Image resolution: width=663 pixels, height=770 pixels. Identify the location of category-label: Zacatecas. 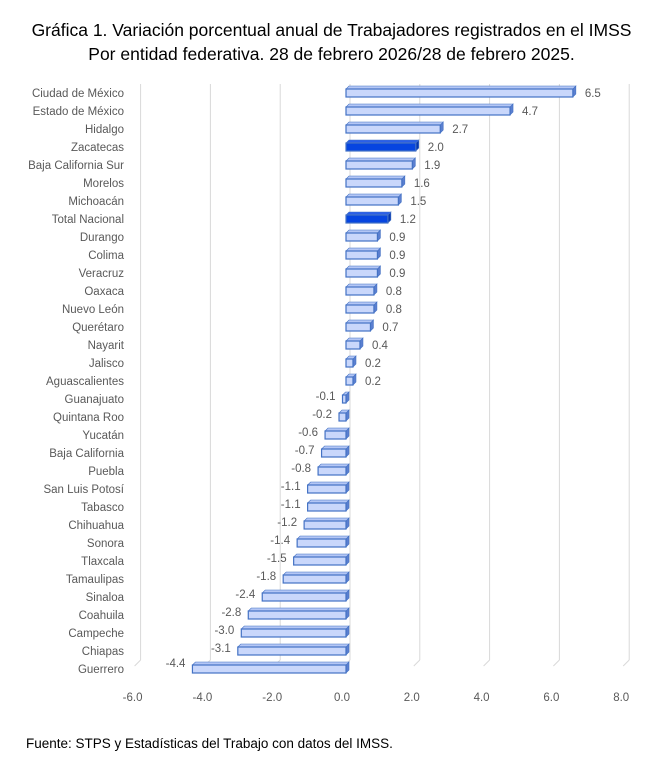
(97, 148).